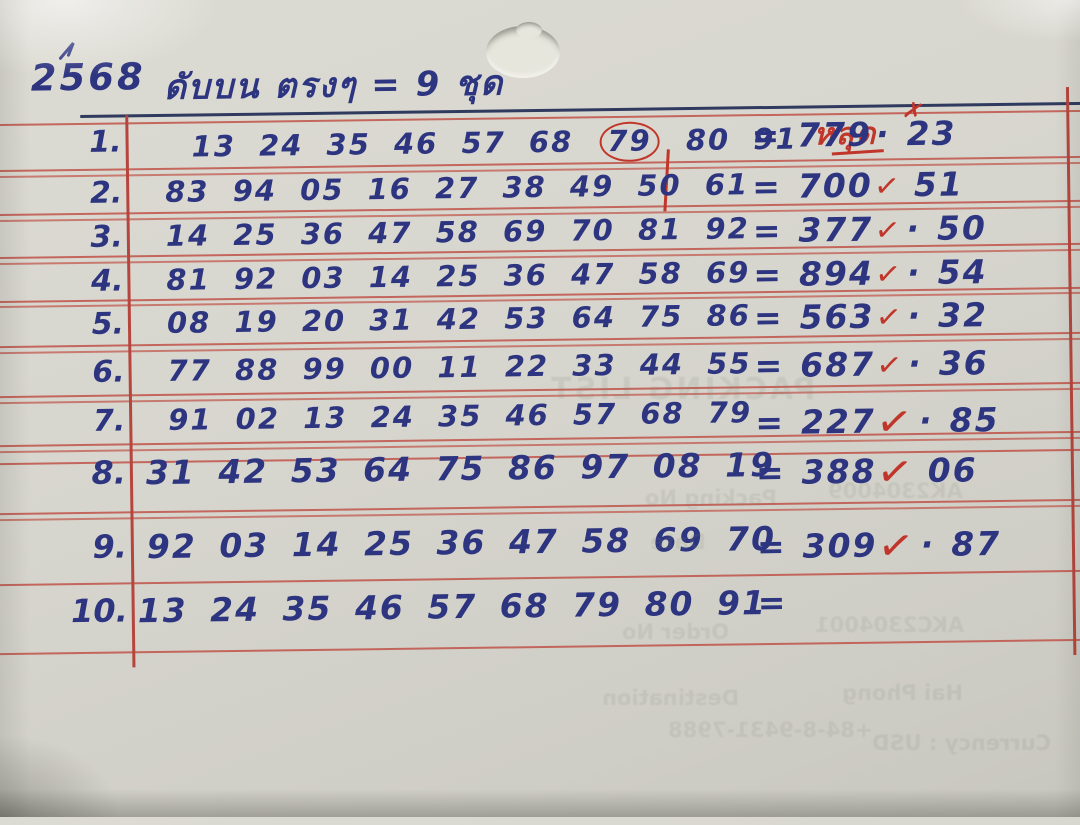  What do you see at coordinates (895, 491) in the screenshot?
I see `bleed-text-value: AK2304009` at bounding box center [895, 491].